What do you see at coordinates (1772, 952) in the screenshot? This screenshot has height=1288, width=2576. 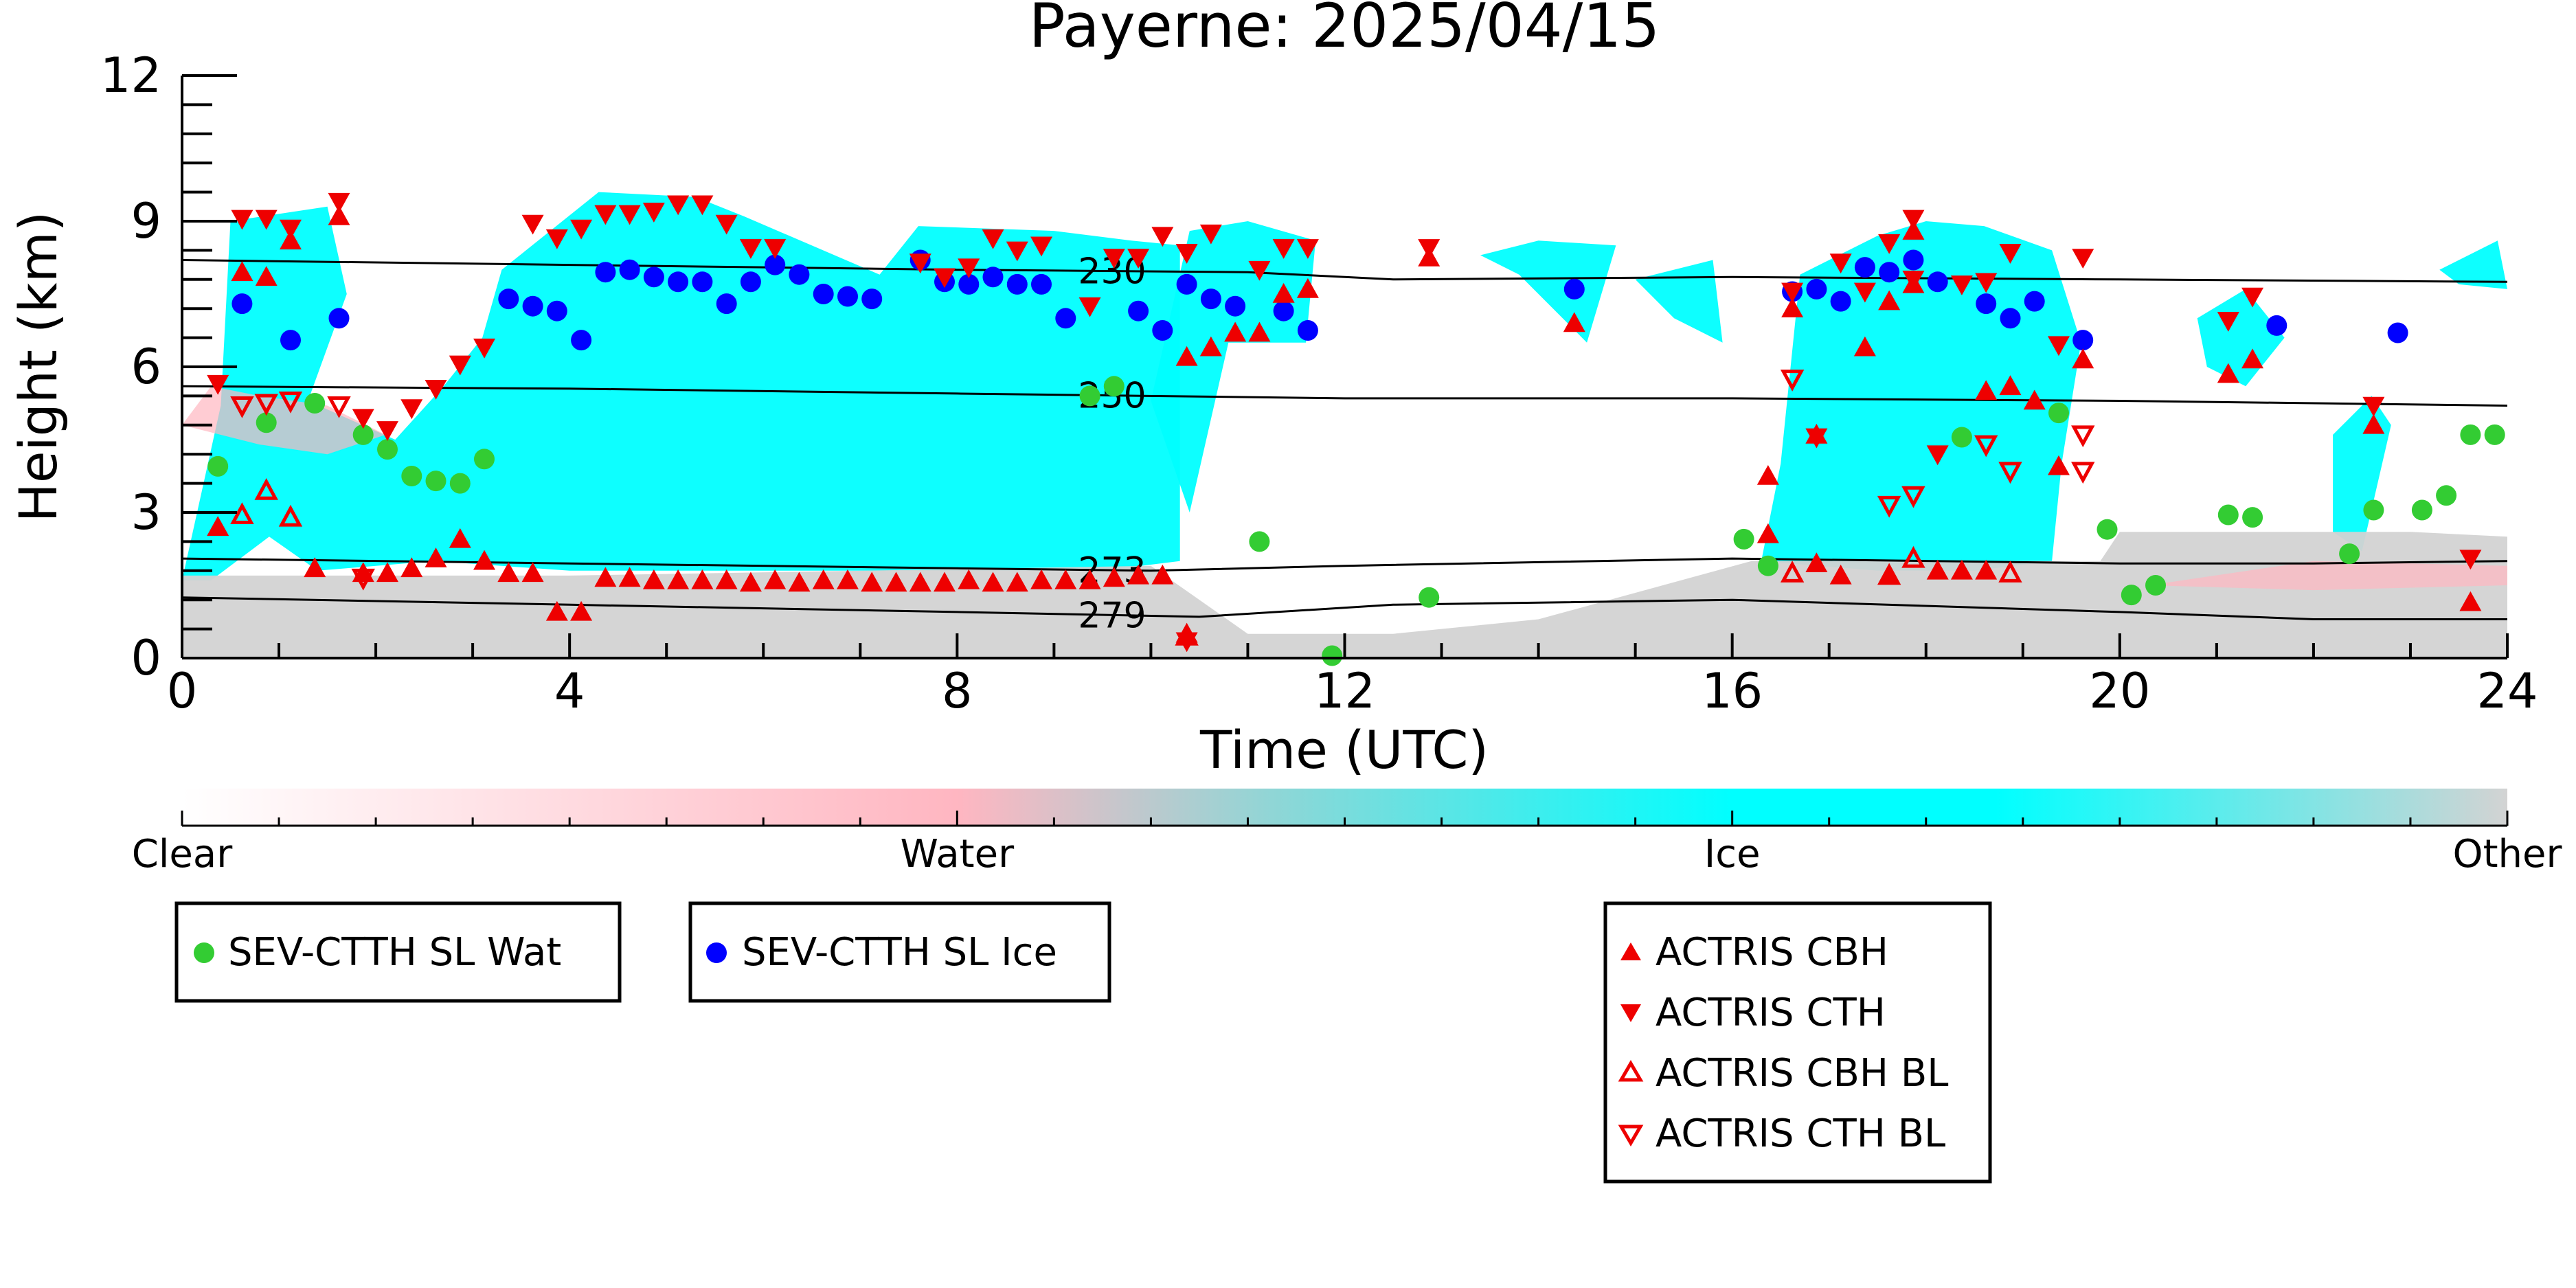 I see `legend-cbh-label: ACTRIS CBH` at bounding box center [1772, 952].